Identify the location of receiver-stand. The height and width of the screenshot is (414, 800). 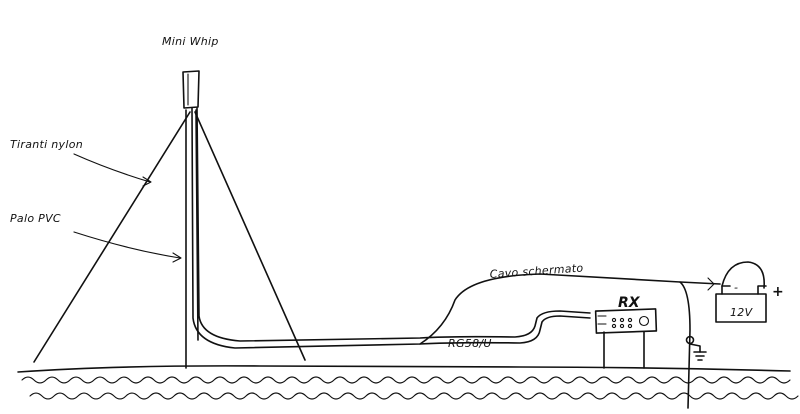
(624, 350).